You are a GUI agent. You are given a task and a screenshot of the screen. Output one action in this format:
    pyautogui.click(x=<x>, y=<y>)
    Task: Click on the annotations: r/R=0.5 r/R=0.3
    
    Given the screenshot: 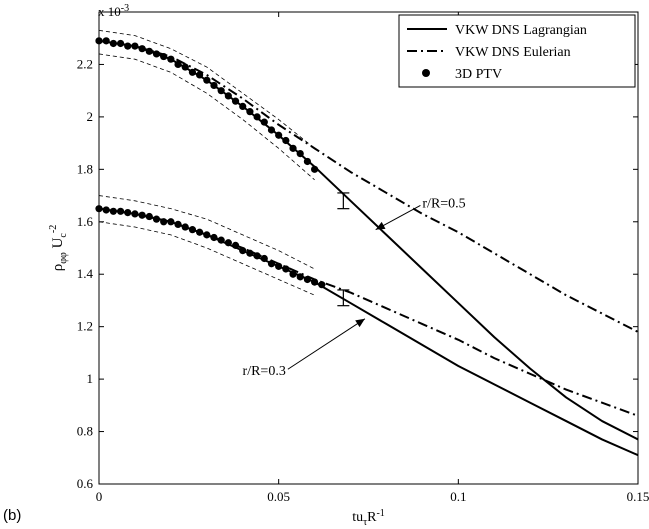 What is the action you would take?
    pyautogui.click(x=354, y=287)
    